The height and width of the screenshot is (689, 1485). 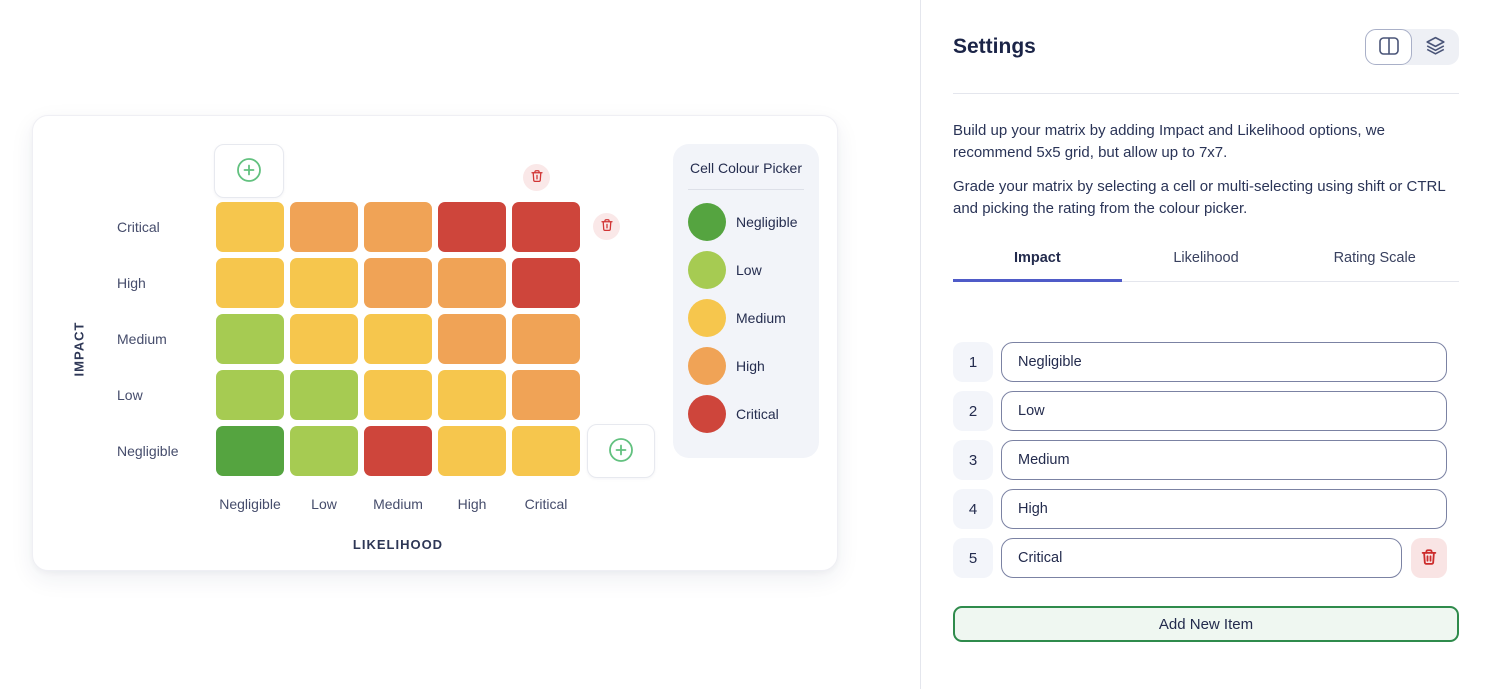 What do you see at coordinates (1224, 460) in the screenshot?
I see `item-input-medium` at bounding box center [1224, 460].